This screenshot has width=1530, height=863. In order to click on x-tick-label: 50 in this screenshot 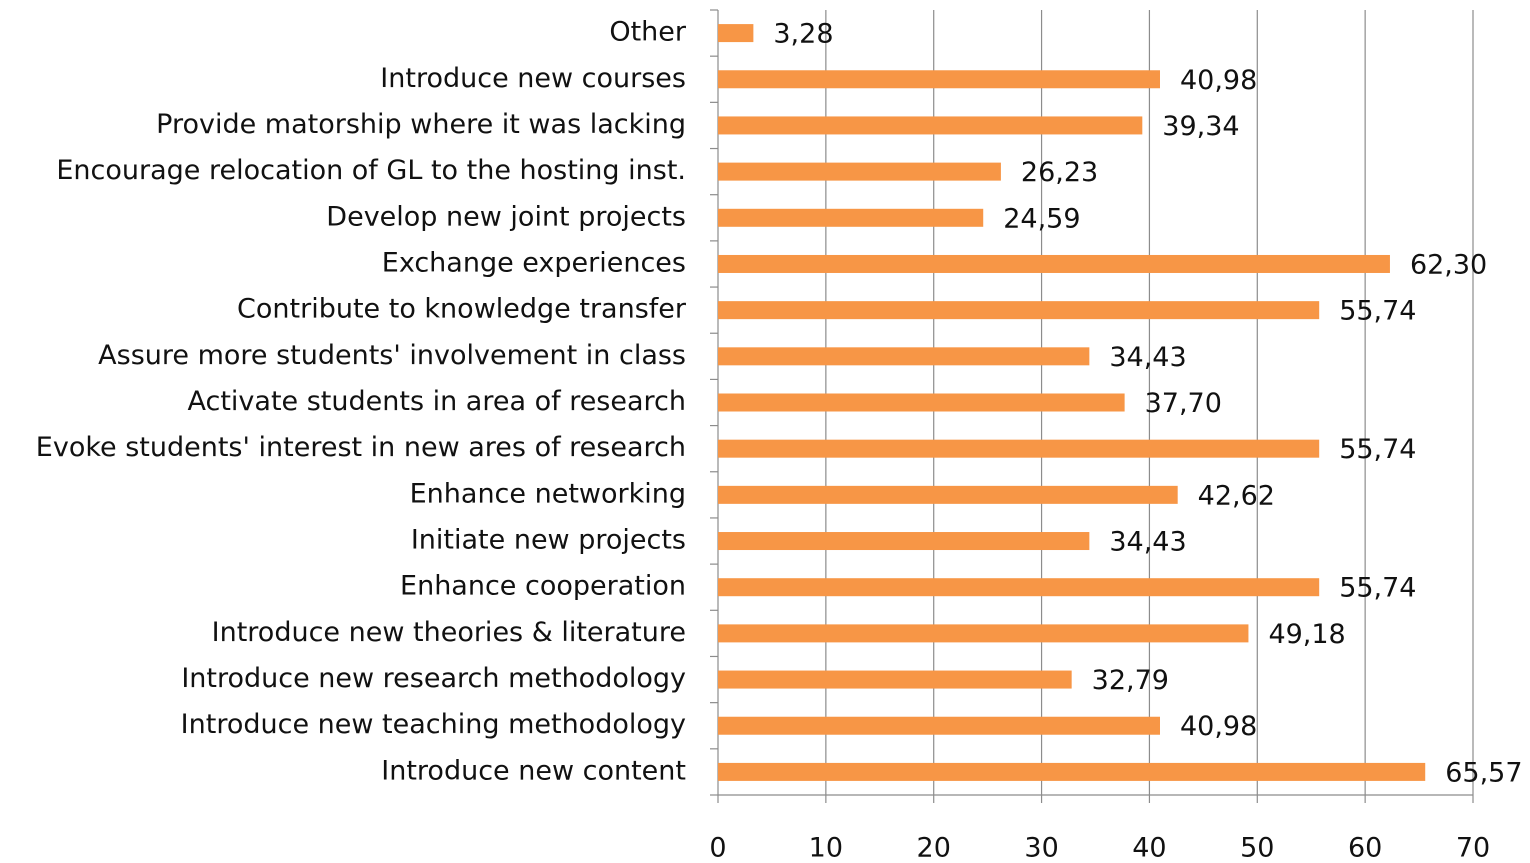, I will do `click(1257, 848)`.